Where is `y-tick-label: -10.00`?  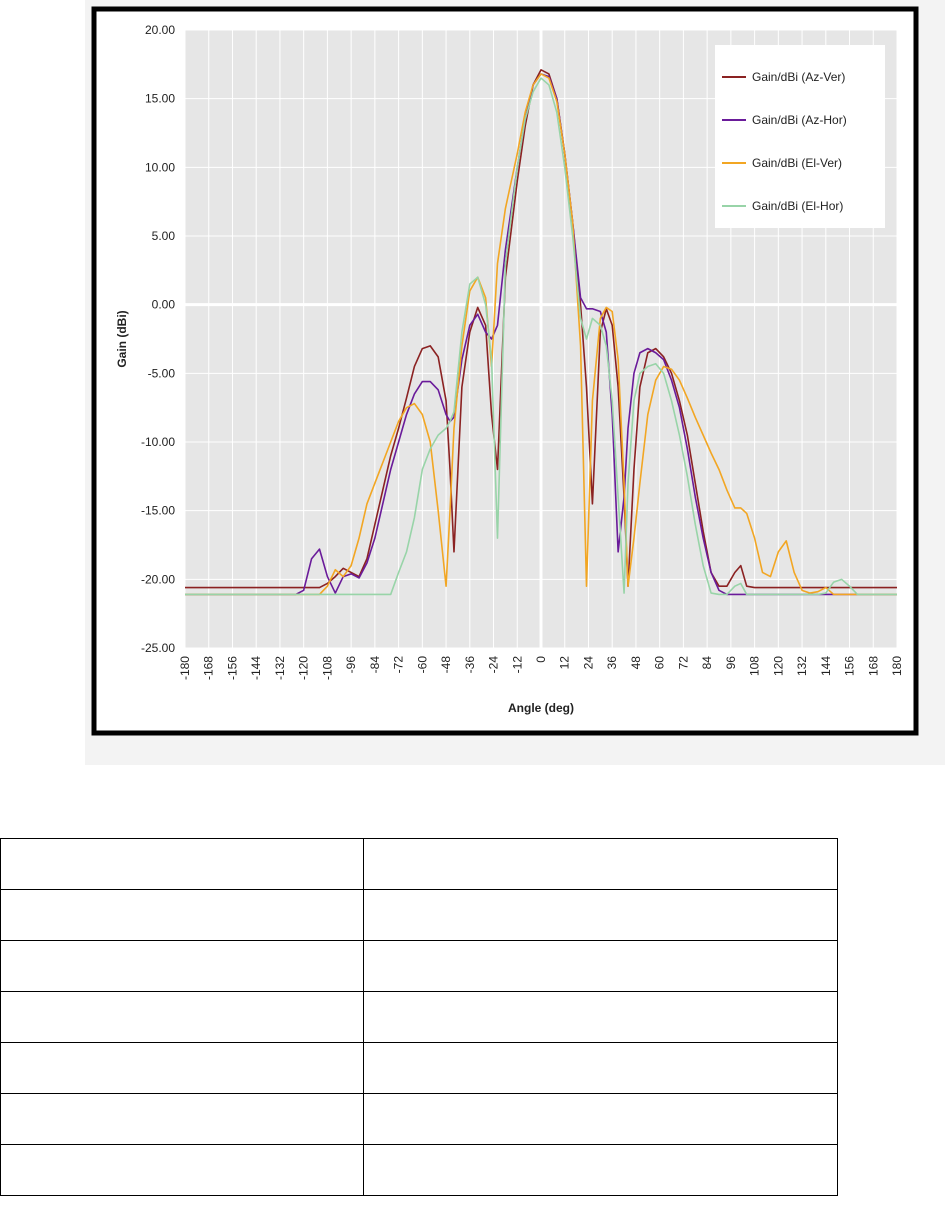 y-tick-label: -10.00 is located at coordinates (158, 442).